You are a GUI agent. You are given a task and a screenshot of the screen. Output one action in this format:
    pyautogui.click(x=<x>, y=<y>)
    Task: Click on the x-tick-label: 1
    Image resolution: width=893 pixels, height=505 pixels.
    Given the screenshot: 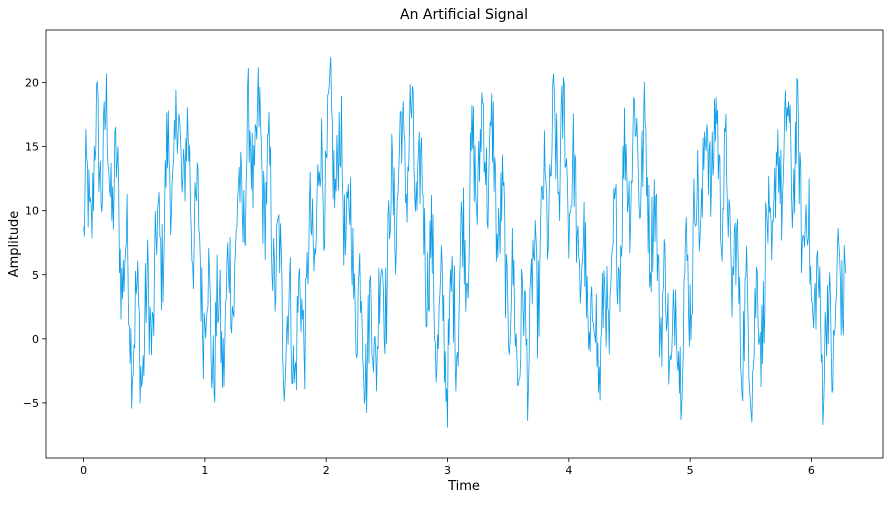 What is the action you would take?
    pyautogui.click(x=204, y=470)
    